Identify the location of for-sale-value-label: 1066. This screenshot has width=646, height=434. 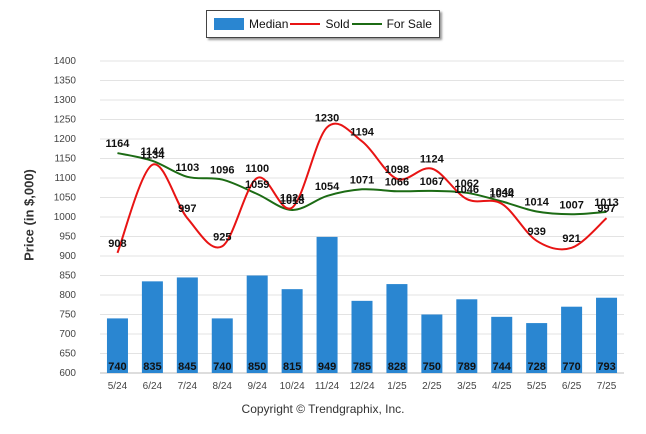
(397, 182).